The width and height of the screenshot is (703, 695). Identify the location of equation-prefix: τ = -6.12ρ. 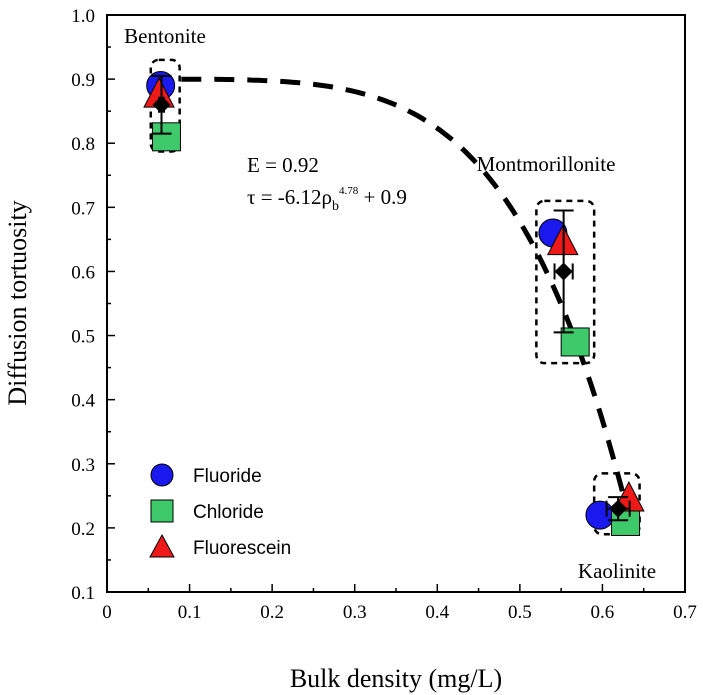
(289, 197).